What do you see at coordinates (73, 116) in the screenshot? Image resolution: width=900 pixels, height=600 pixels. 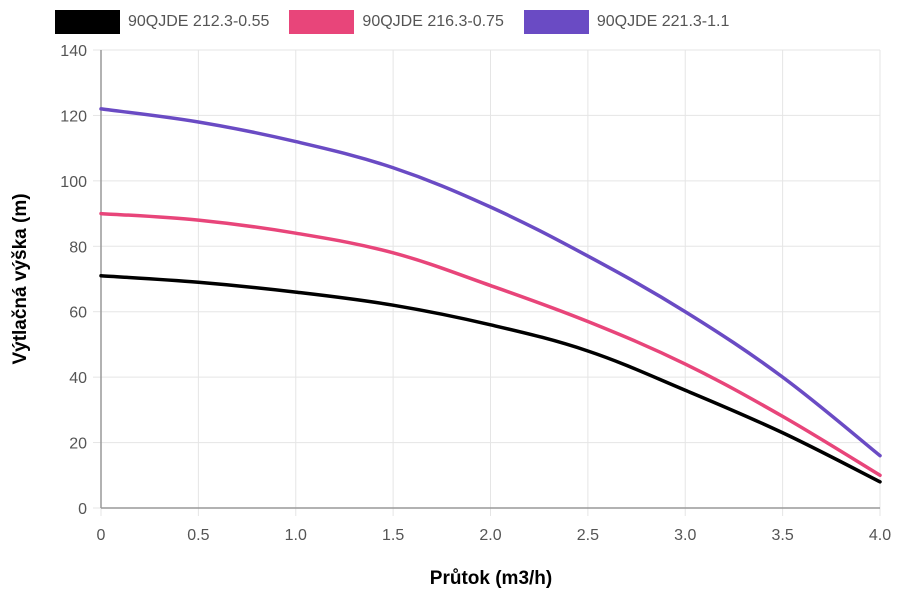 I see `y-tick-label: 120` at bounding box center [73, 116].